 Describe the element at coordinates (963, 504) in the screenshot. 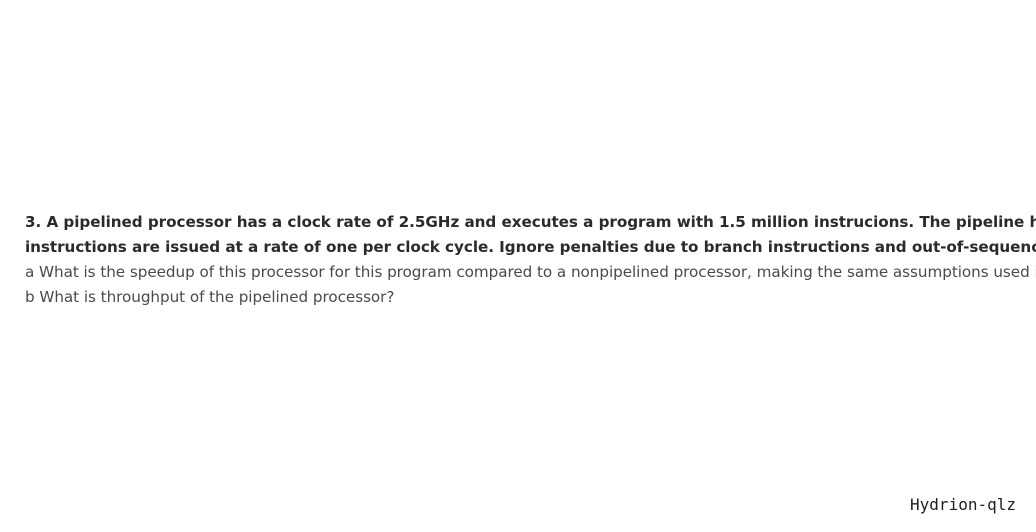

I see `watermark: Hydrion-qlz` at that location.